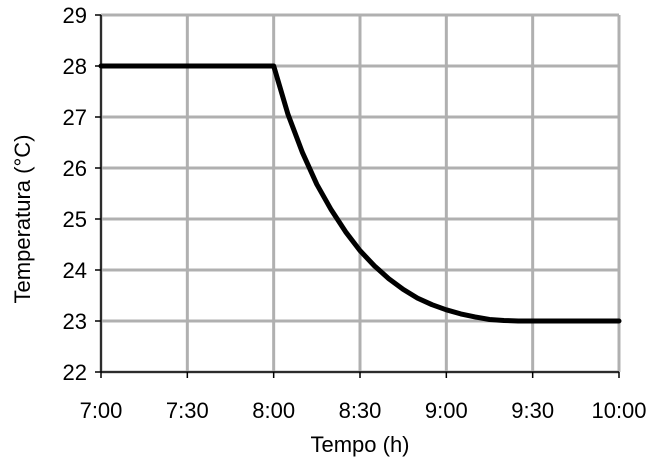 Image resolution: width=655 pixels, height=468 pixels. I want to click on y-tick-label: 29, so click(75, 15).